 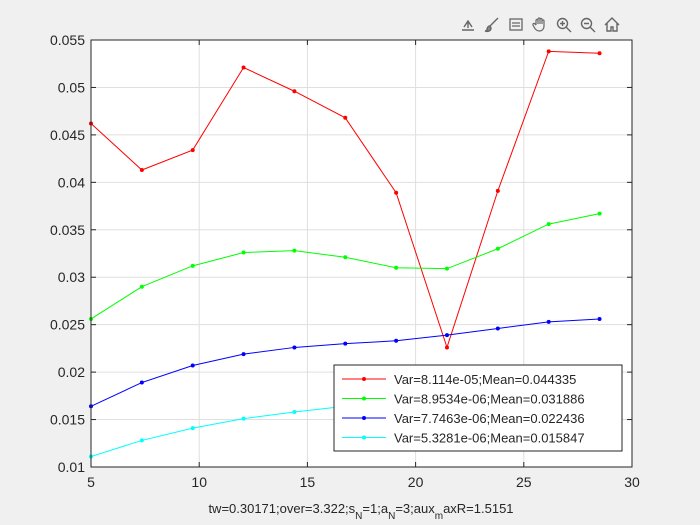 I want to click on y-tick-label: 0.04, so click(x=71, y=182).